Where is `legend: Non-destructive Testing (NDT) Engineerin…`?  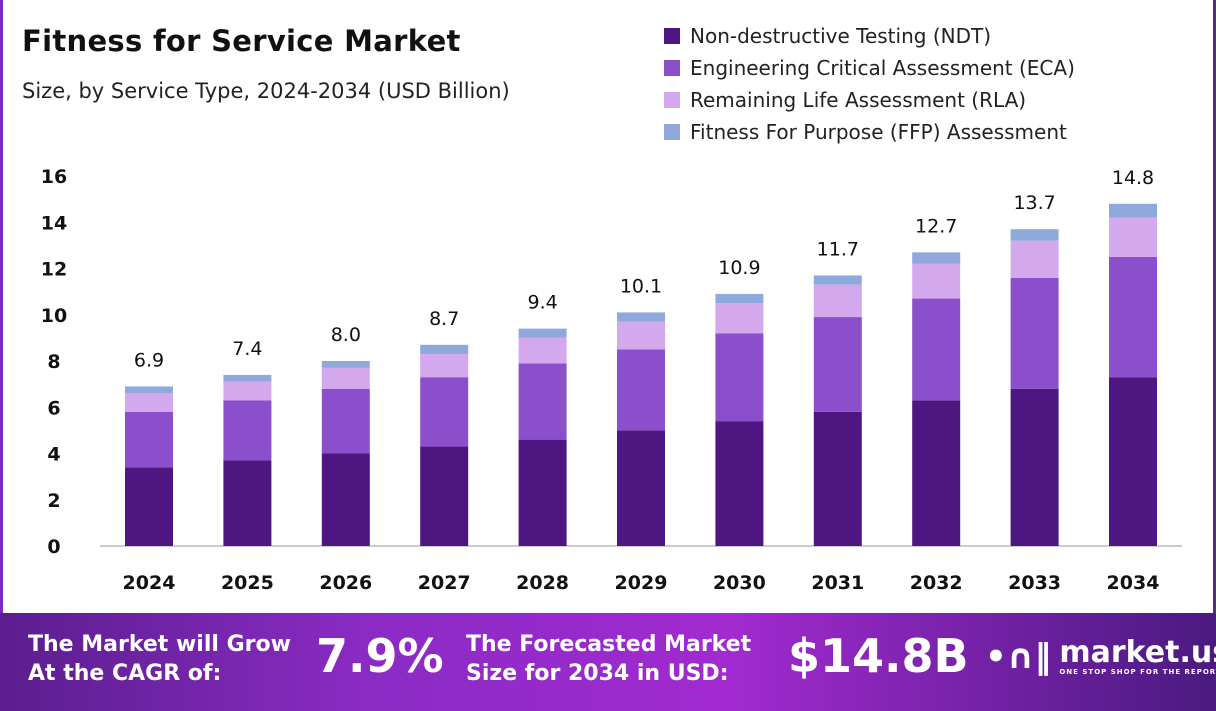
legend: Non-destructive Testing (NDT) Engineerin… is located at coordinates (869, 84).